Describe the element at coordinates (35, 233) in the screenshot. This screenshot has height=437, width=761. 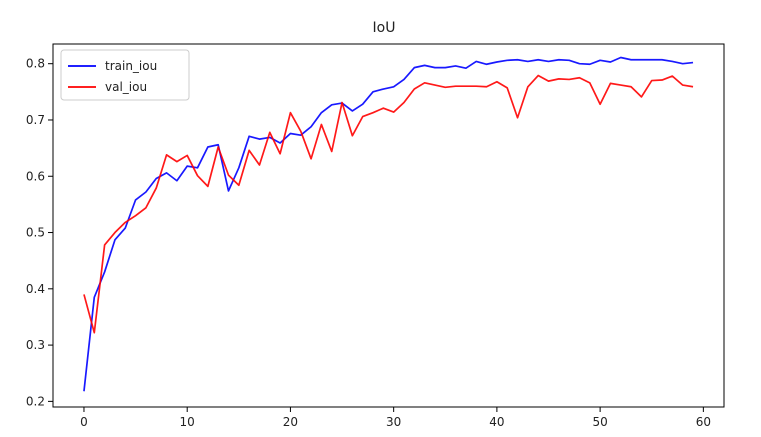
I see `y-tick-label: 0.5` at that location.